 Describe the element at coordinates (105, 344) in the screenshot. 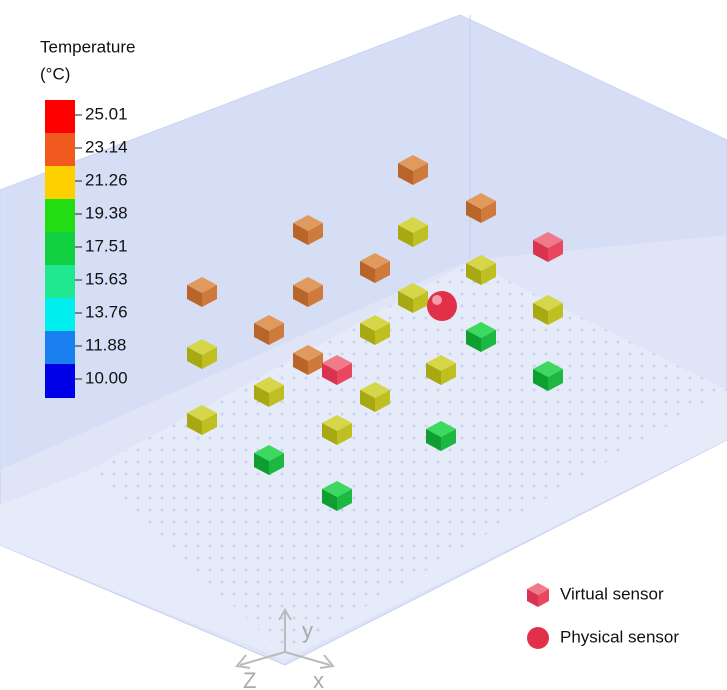

I see `colorbar-tick-label: 11.88` at that location.